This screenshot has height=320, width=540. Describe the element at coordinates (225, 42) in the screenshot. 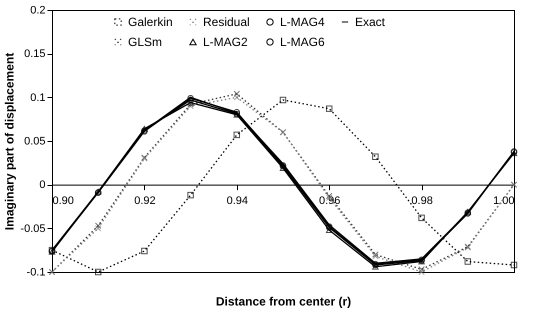

I see `legend-label: L-MAG2` at that location.